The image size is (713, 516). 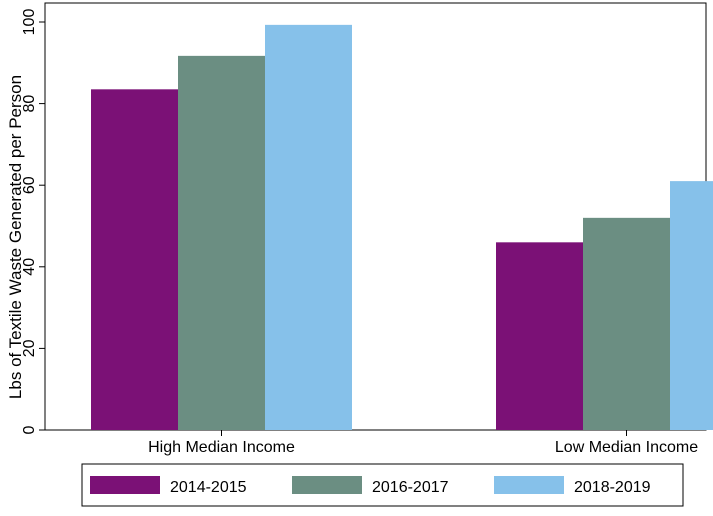 I want to click on x-tick-label: High Median Income, so click(x=221, y=447).